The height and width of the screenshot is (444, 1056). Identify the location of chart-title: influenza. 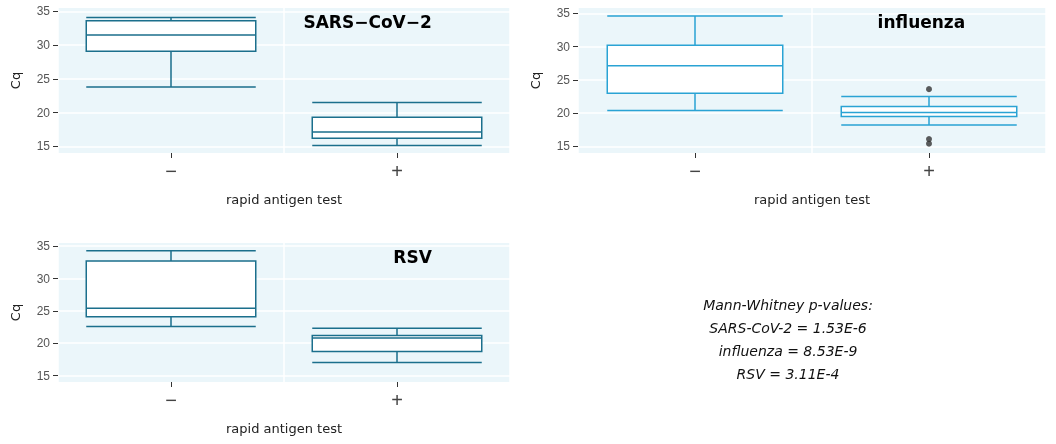
(921, 21).